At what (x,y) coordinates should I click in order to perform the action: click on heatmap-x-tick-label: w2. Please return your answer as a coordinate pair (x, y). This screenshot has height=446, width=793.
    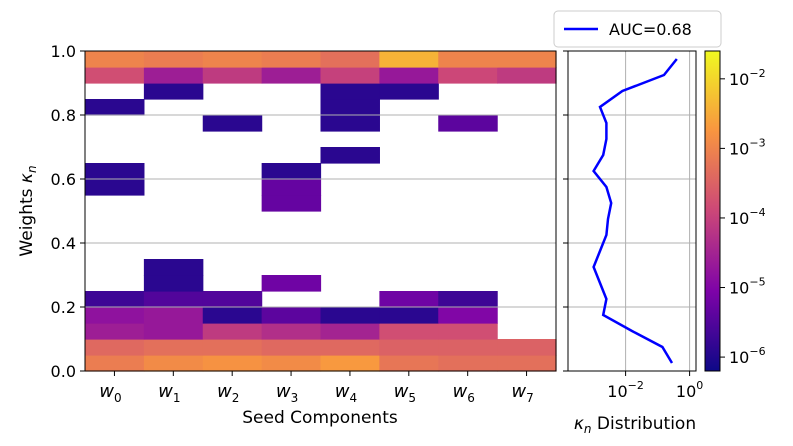
    Looking at the image, I should click on (228, 393).